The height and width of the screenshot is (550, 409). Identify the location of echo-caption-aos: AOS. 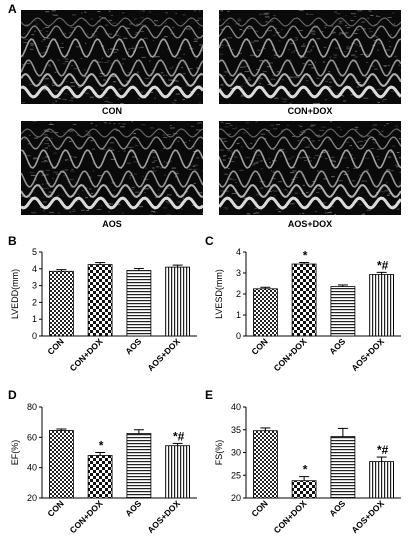
(112, 224).